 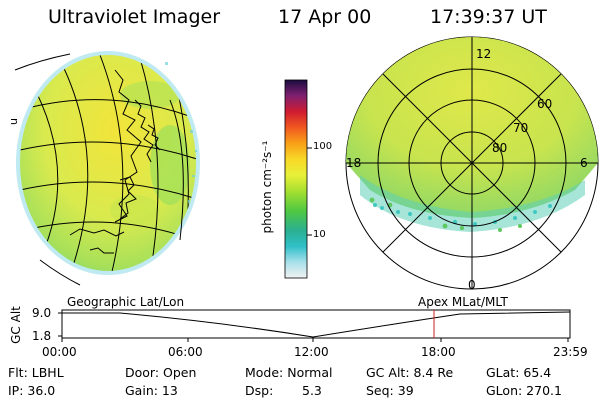 I want to click on mlt-label-6: 6, so click(x=584, y=163).